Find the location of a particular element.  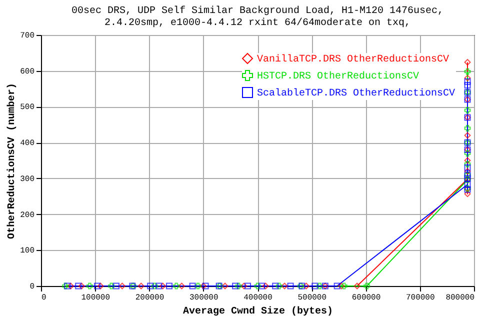

y-tick-label: 300 is located at coordinates (27, 179).